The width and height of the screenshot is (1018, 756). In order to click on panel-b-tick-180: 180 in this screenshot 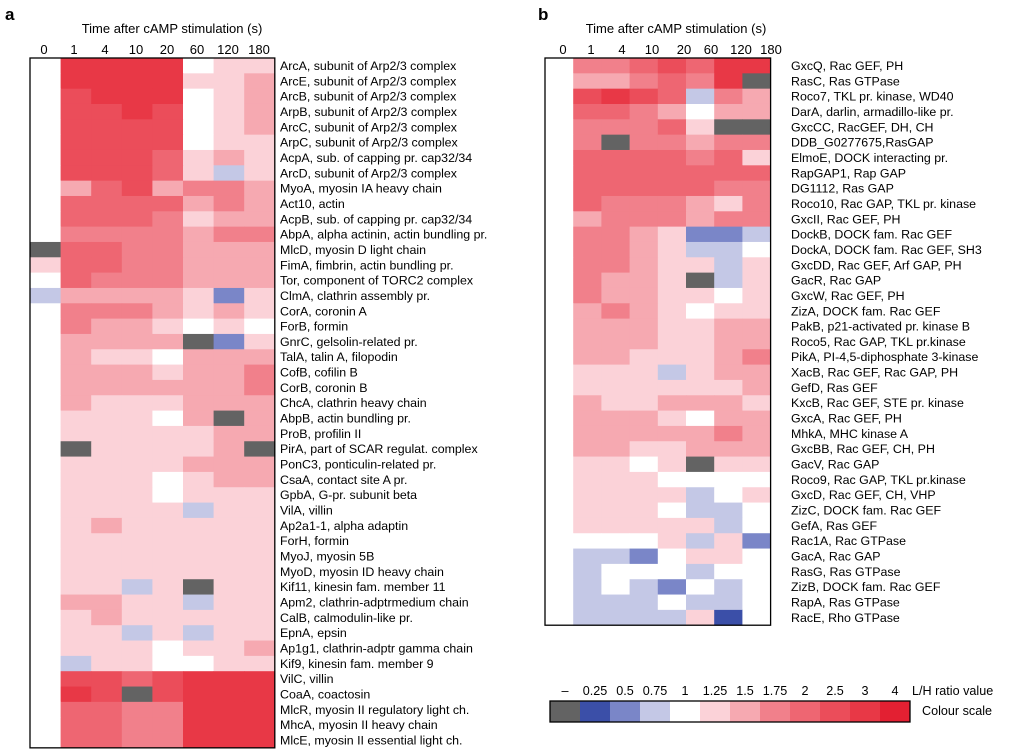, I will do `click(771, 49)`.